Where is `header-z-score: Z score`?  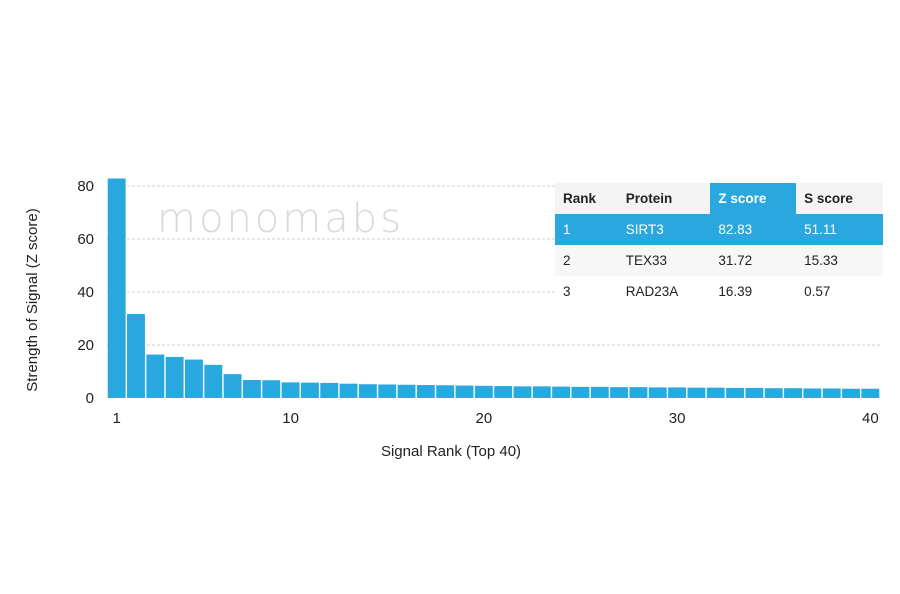 header-z-score: Z score is located at coordinates (753, 198).